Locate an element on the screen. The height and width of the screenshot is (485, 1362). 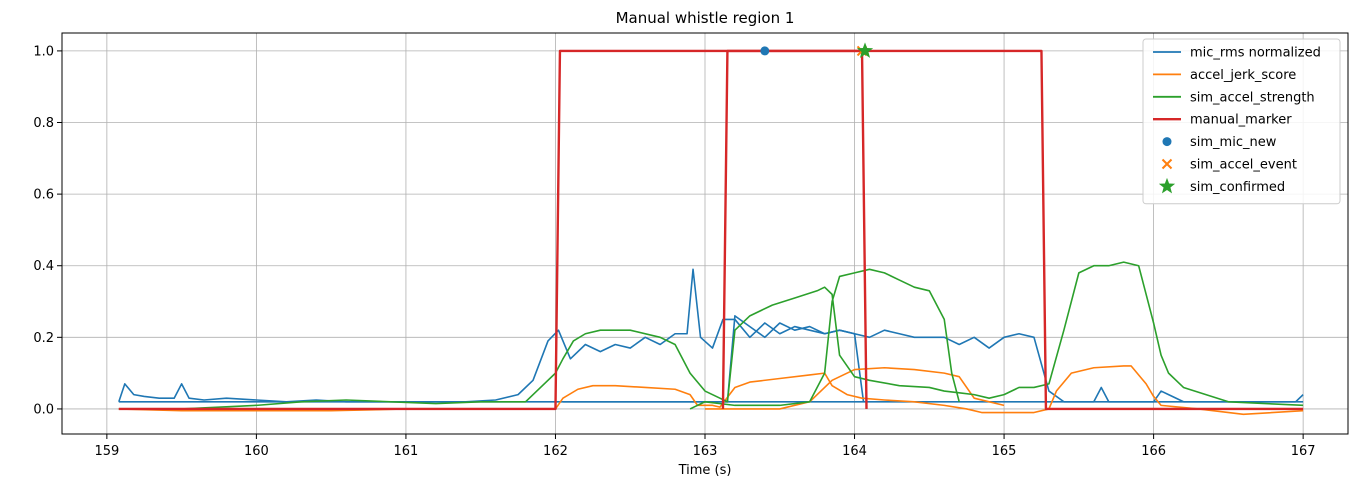
accel-jerk-score-line is located at coordinates (711, 390).